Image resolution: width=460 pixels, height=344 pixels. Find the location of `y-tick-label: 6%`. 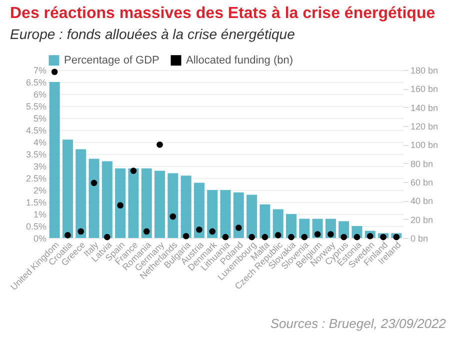

y-tick-label: 6% is located at coordinates (39, 95).